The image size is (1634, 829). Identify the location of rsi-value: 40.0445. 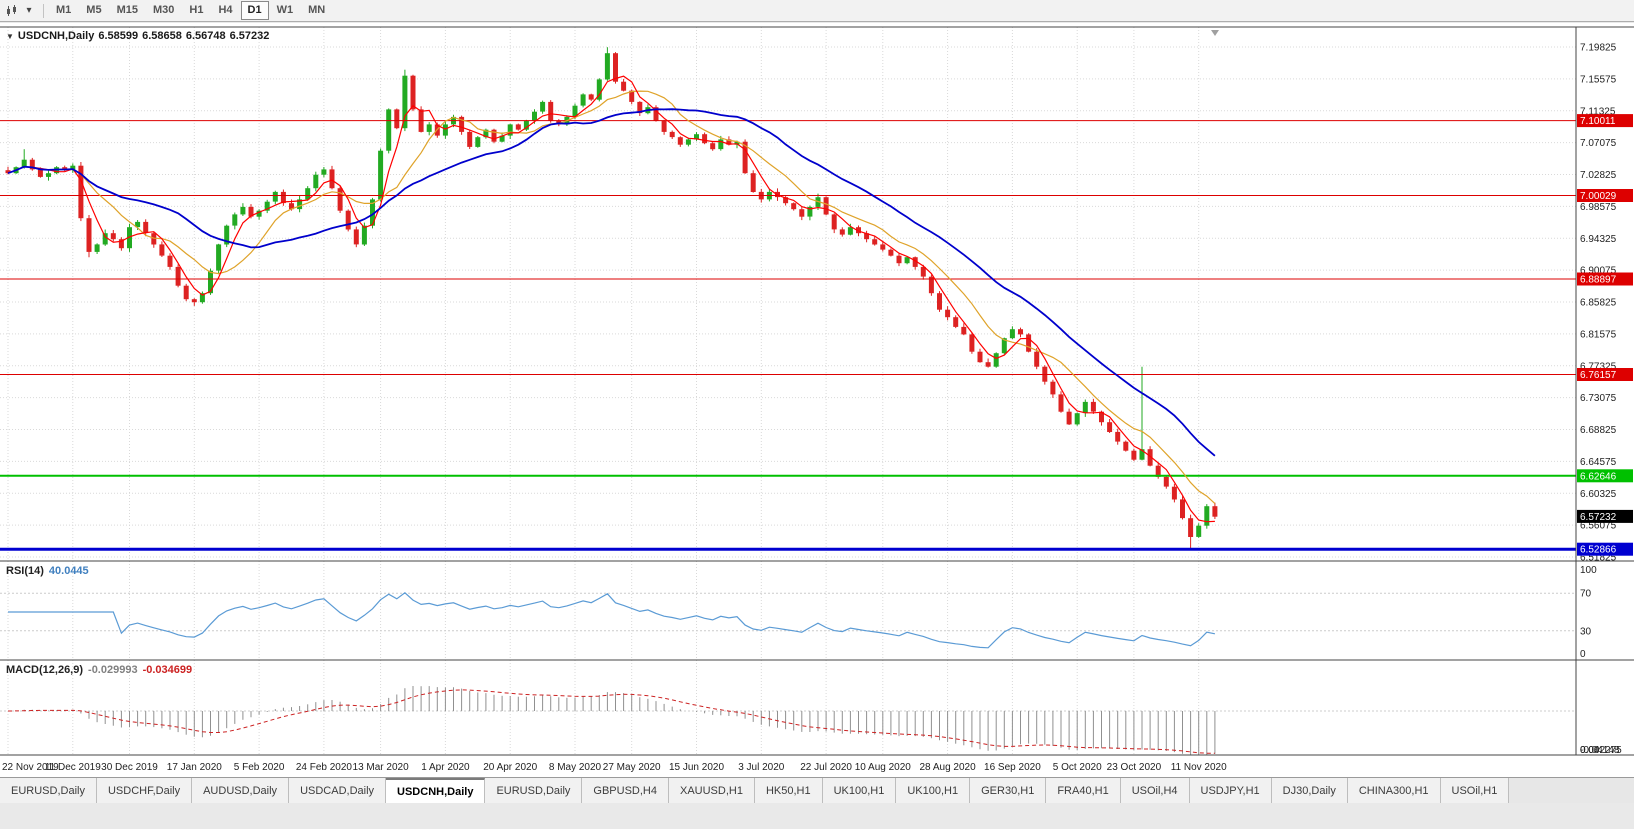
(68, 571).